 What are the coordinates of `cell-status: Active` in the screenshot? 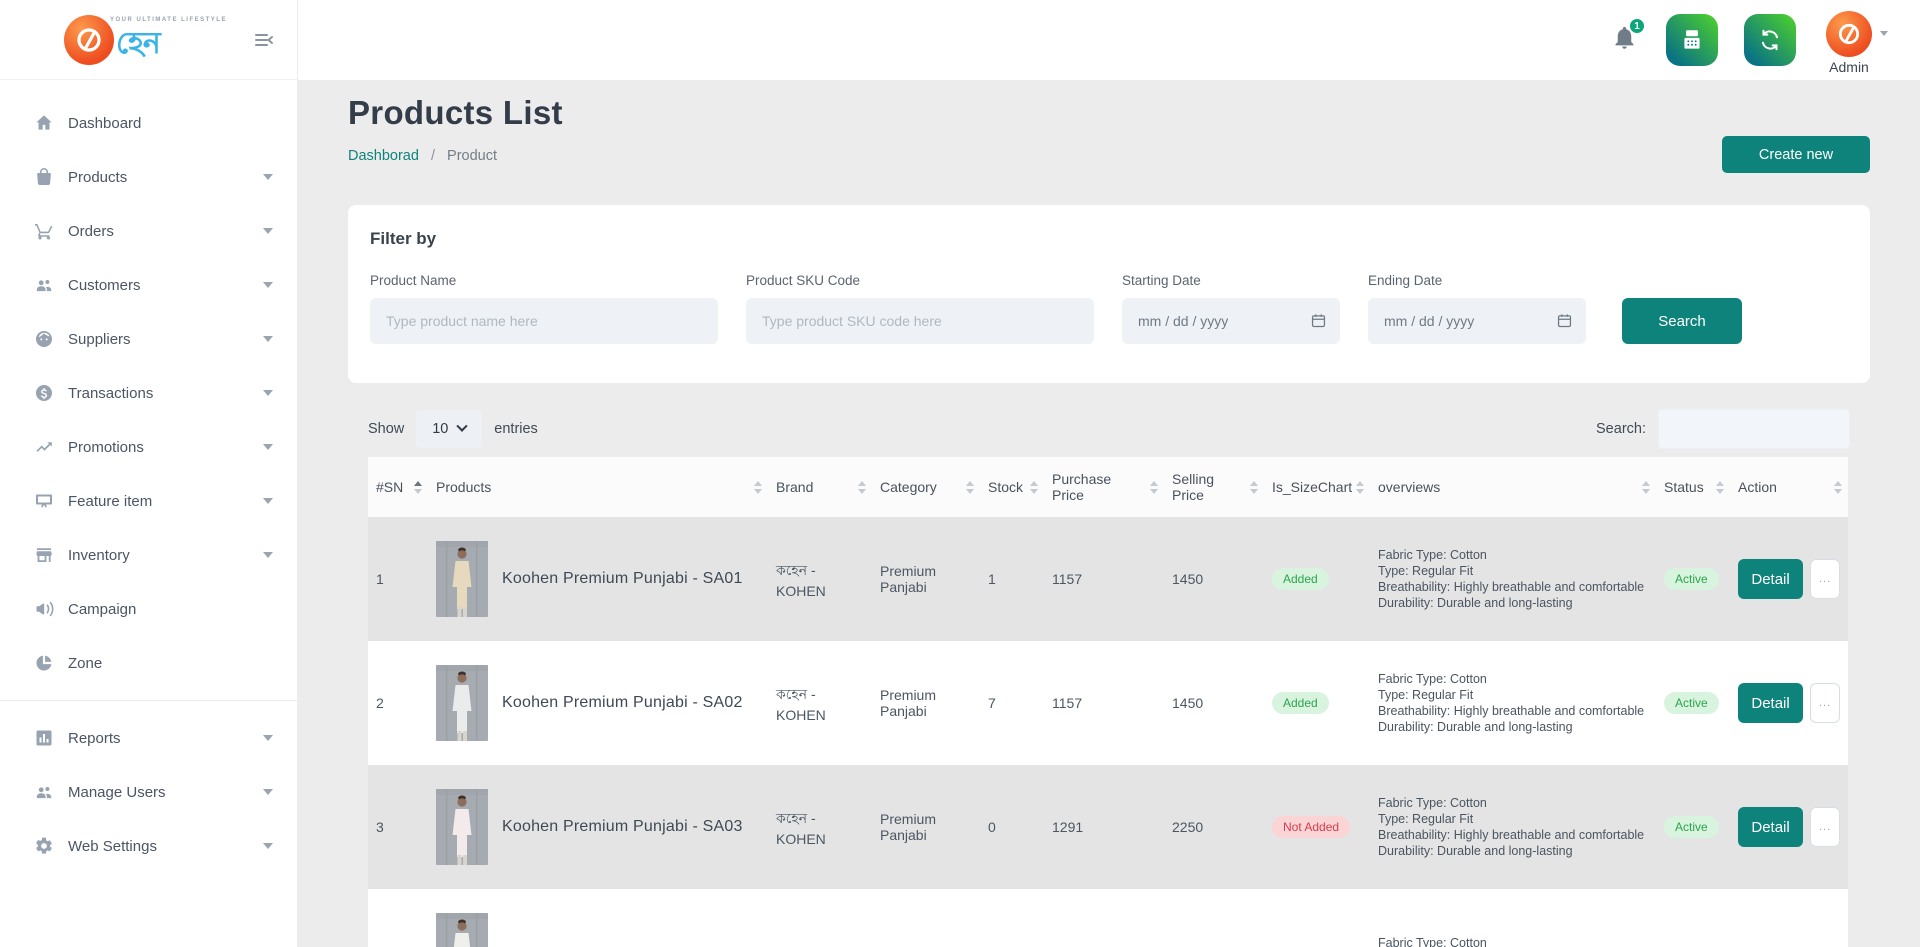 It's located at (1693, 827).